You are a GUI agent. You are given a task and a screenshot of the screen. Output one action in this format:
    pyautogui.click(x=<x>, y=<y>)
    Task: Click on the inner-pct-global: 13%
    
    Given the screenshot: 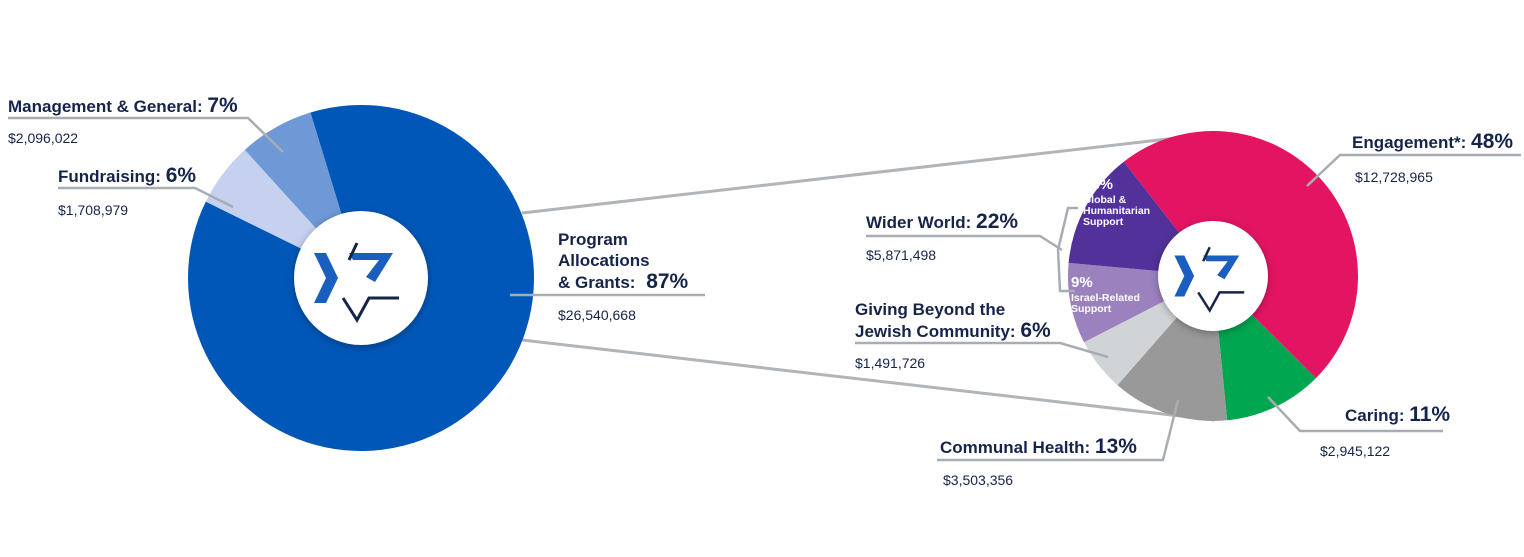 What is the action you would take?
    pyautogui.click(x=1098, y=184)
    